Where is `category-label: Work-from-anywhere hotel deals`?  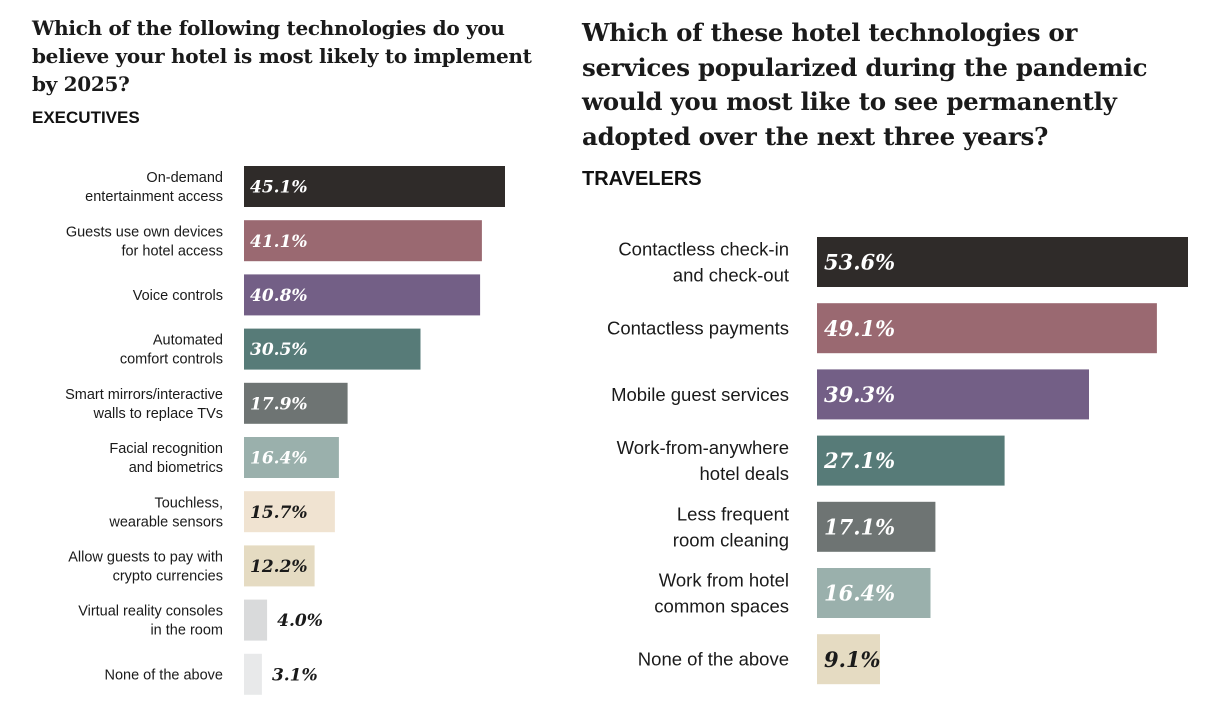
category-label: Work-from-anywhere hotel deals is located at coordinates (703, 460).